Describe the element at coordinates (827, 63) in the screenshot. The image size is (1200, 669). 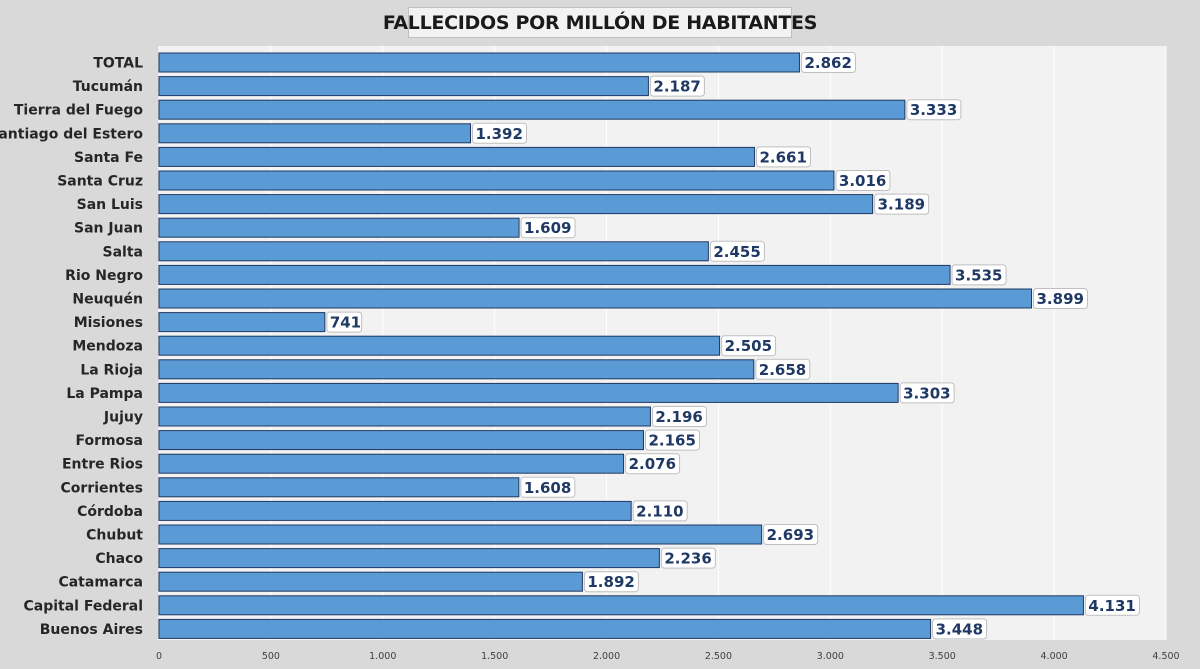
I see `data-label: 2.862` at that location.